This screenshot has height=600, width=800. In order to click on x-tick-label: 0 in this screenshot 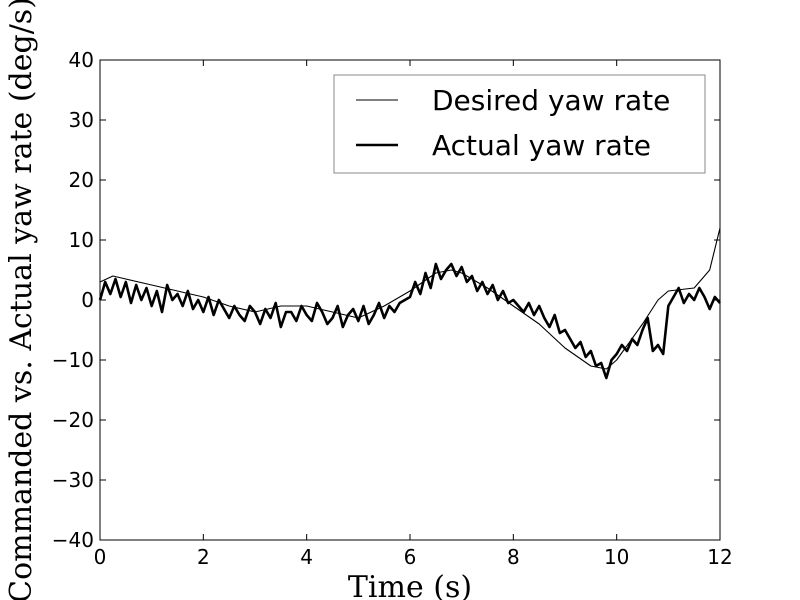, I will do `click(100, 557)`.